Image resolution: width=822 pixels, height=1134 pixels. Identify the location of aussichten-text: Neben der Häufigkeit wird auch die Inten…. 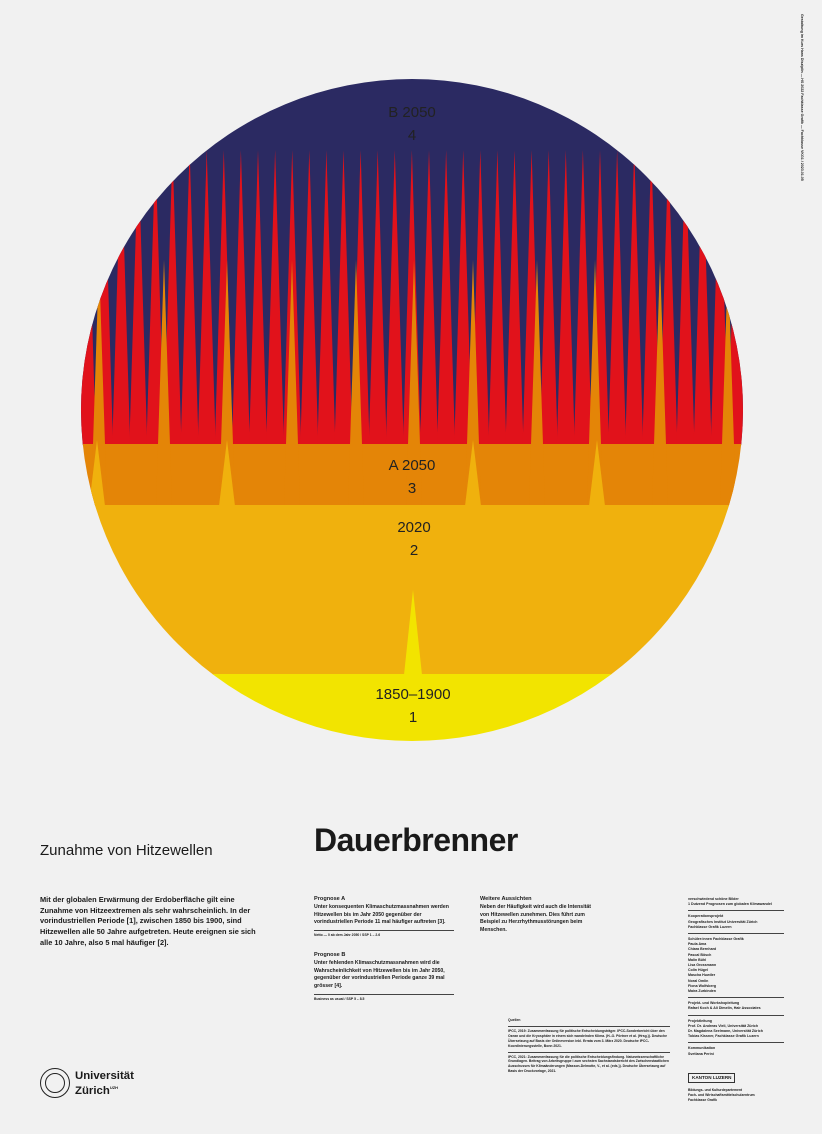
(535, 918).